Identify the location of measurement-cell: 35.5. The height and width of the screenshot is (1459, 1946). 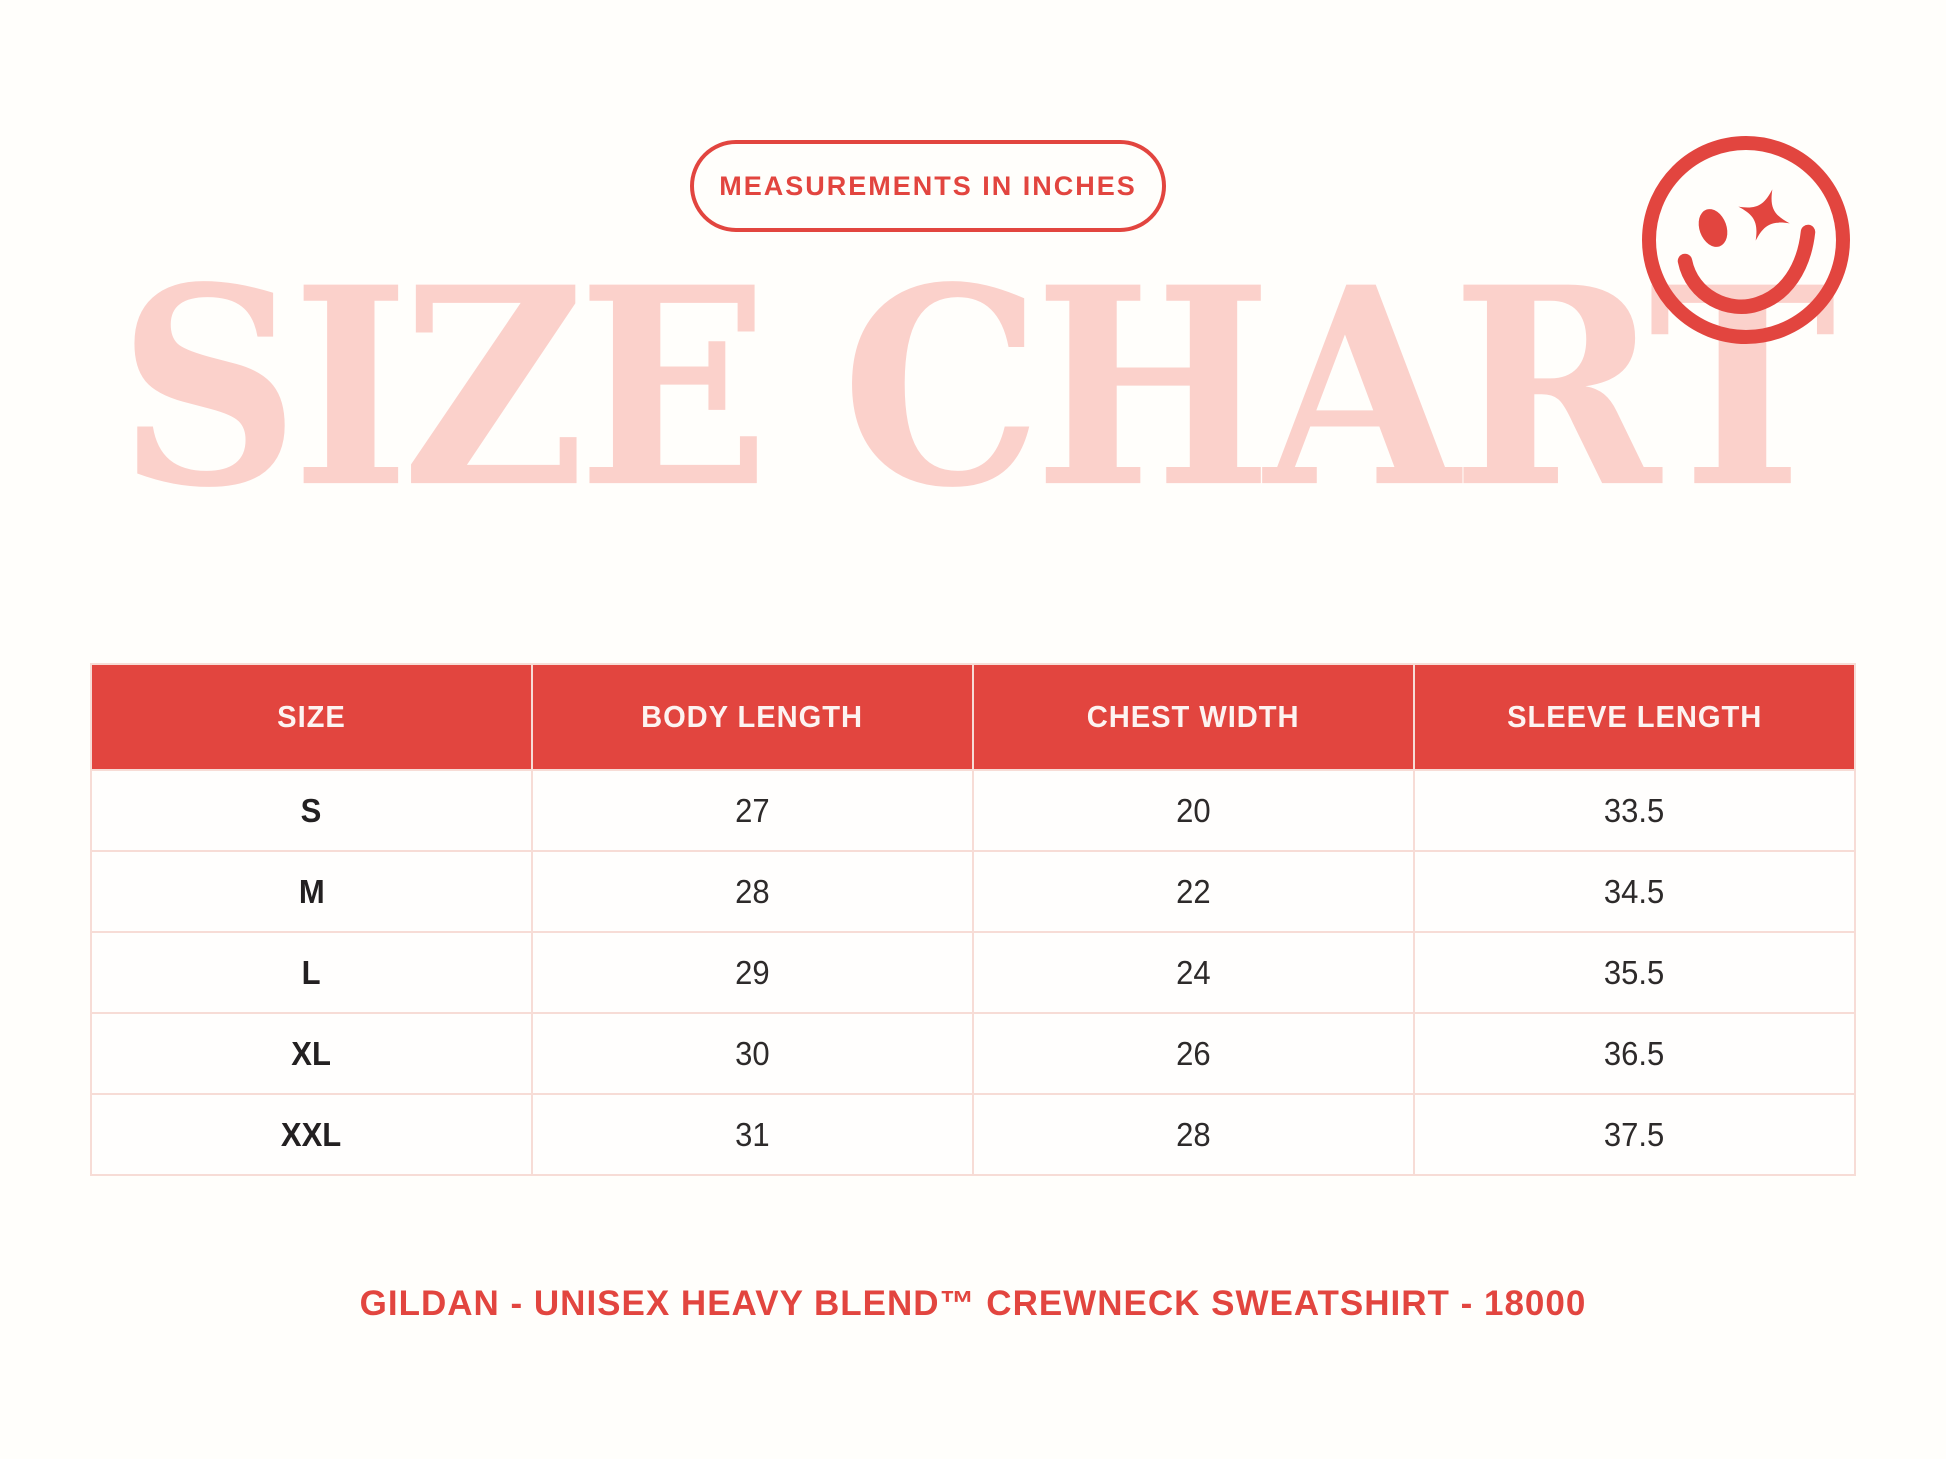
(1634, 972).